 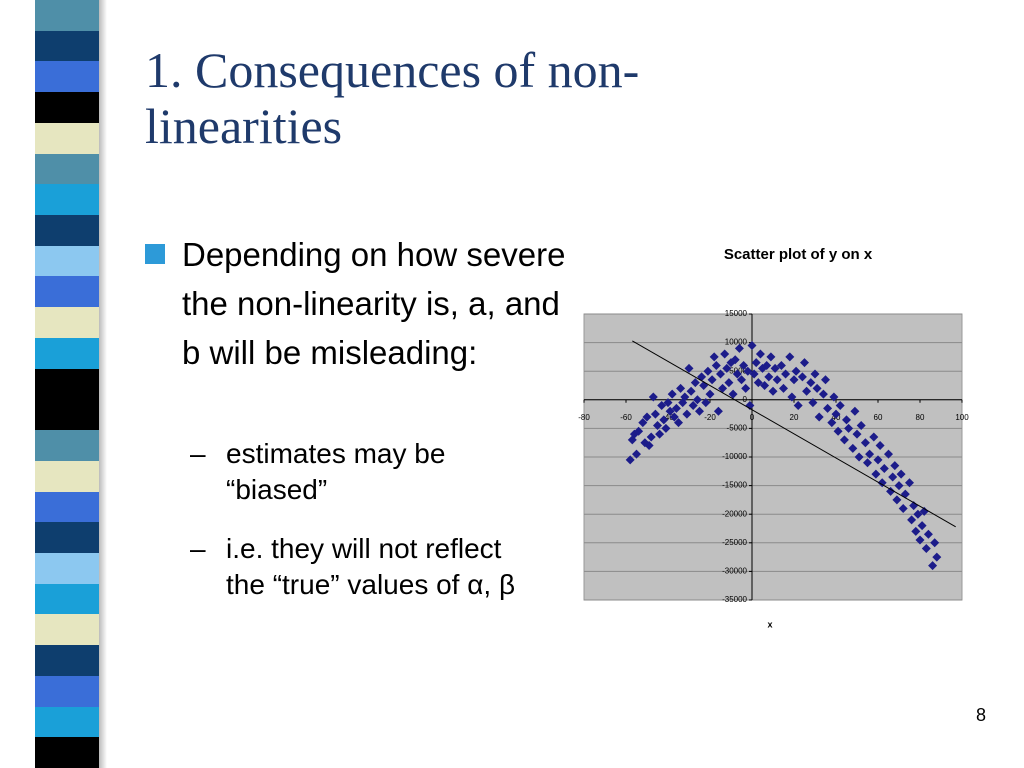 I want to click on sub-bullet: – estimates may be “biased”, so click(x=360, y=472).